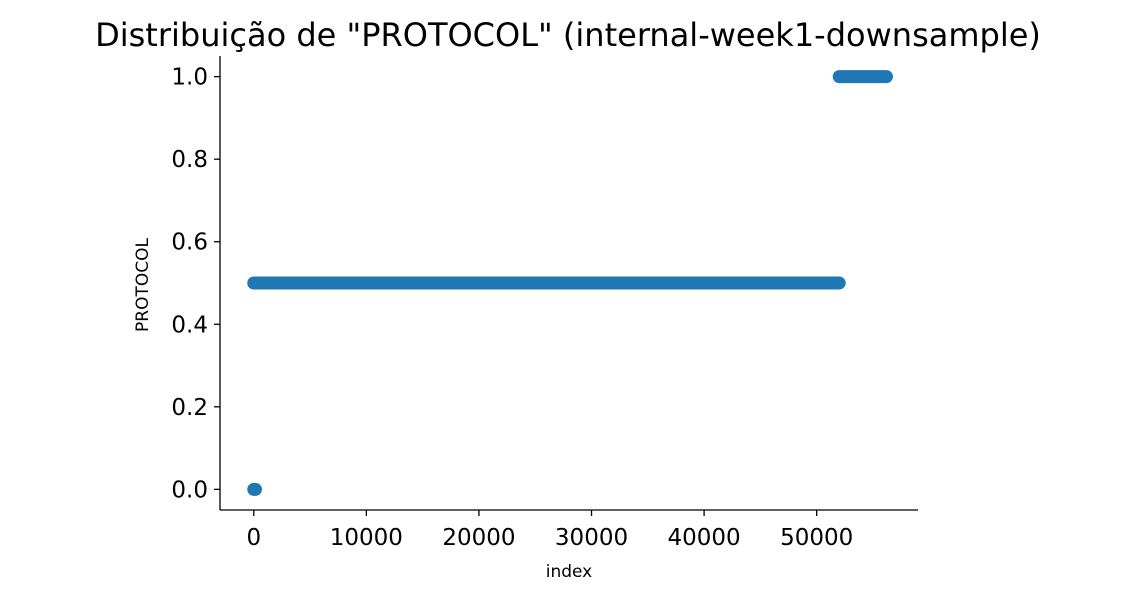 The image size is (1137, 601). Describe the element at coordinates (189, 490) in the screenshot. I see `y-tick-label: 0.0` at that location.